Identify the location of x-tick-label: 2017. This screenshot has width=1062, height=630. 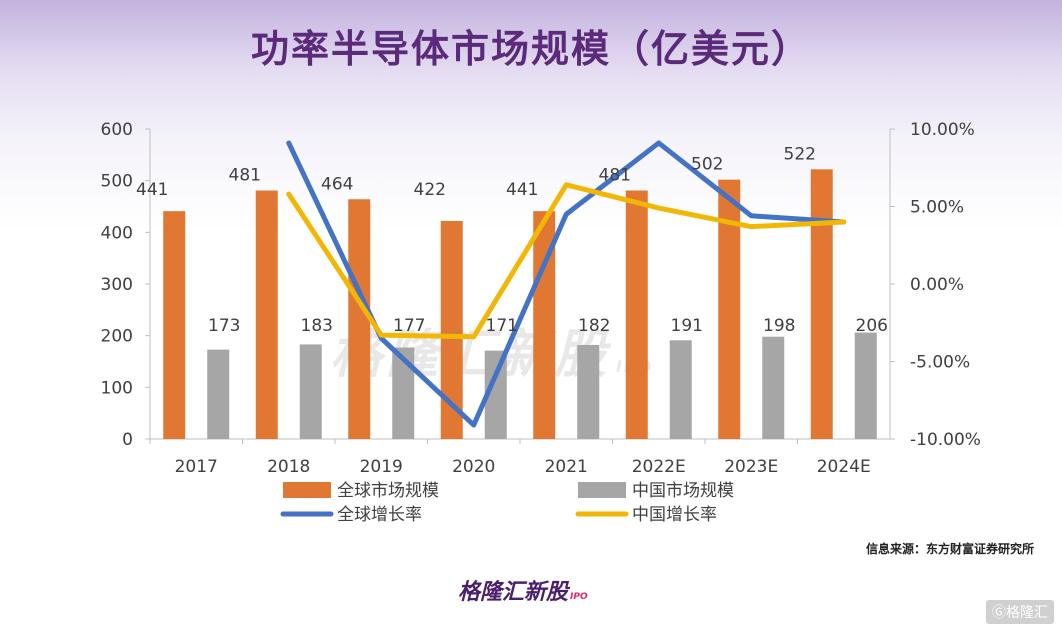
(196, 467).